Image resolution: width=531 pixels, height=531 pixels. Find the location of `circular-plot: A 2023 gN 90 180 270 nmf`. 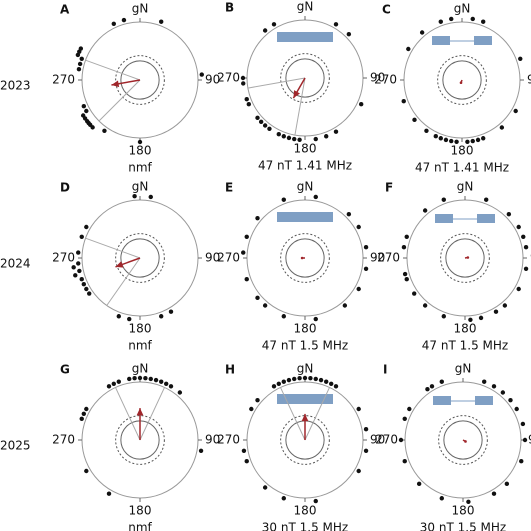

circular-plot: A 2023 gN 90 180 270 nmf is located at coordinates (110, 88).